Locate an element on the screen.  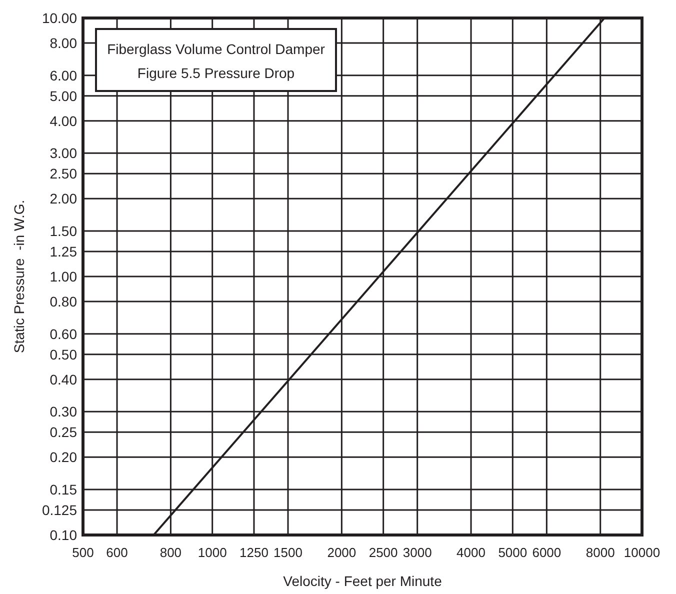
x-tick-label: 1250 is located at coordinates (254, 552).